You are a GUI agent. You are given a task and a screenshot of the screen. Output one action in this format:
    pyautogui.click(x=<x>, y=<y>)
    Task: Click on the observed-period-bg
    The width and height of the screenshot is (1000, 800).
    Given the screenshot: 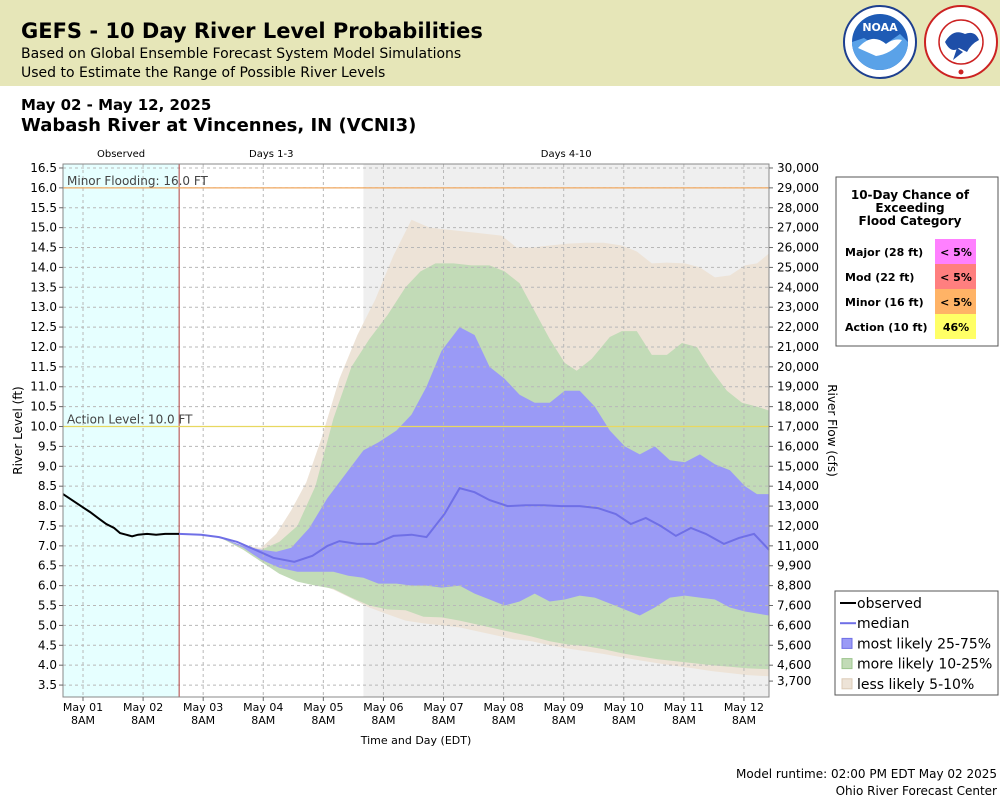 What is the action you would take?
    pyautogui.click(x=121, y=430)
    